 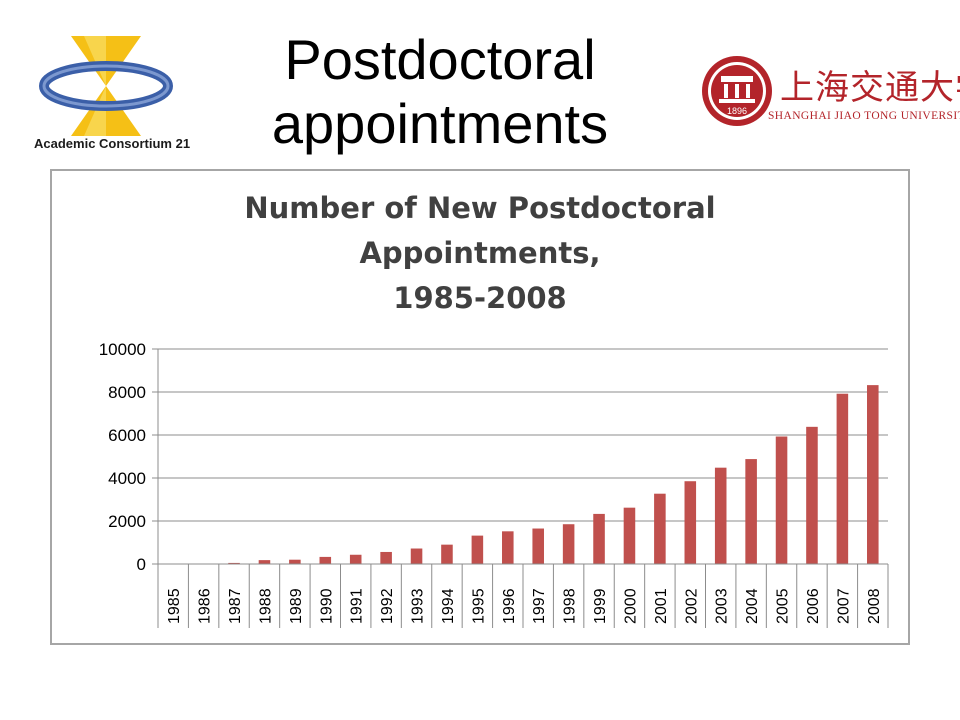 What do you see at coordinates (480, 253) in the screenshot?
I see `chart-title-line-2: Appointments,` at bounding box center [480, 253].